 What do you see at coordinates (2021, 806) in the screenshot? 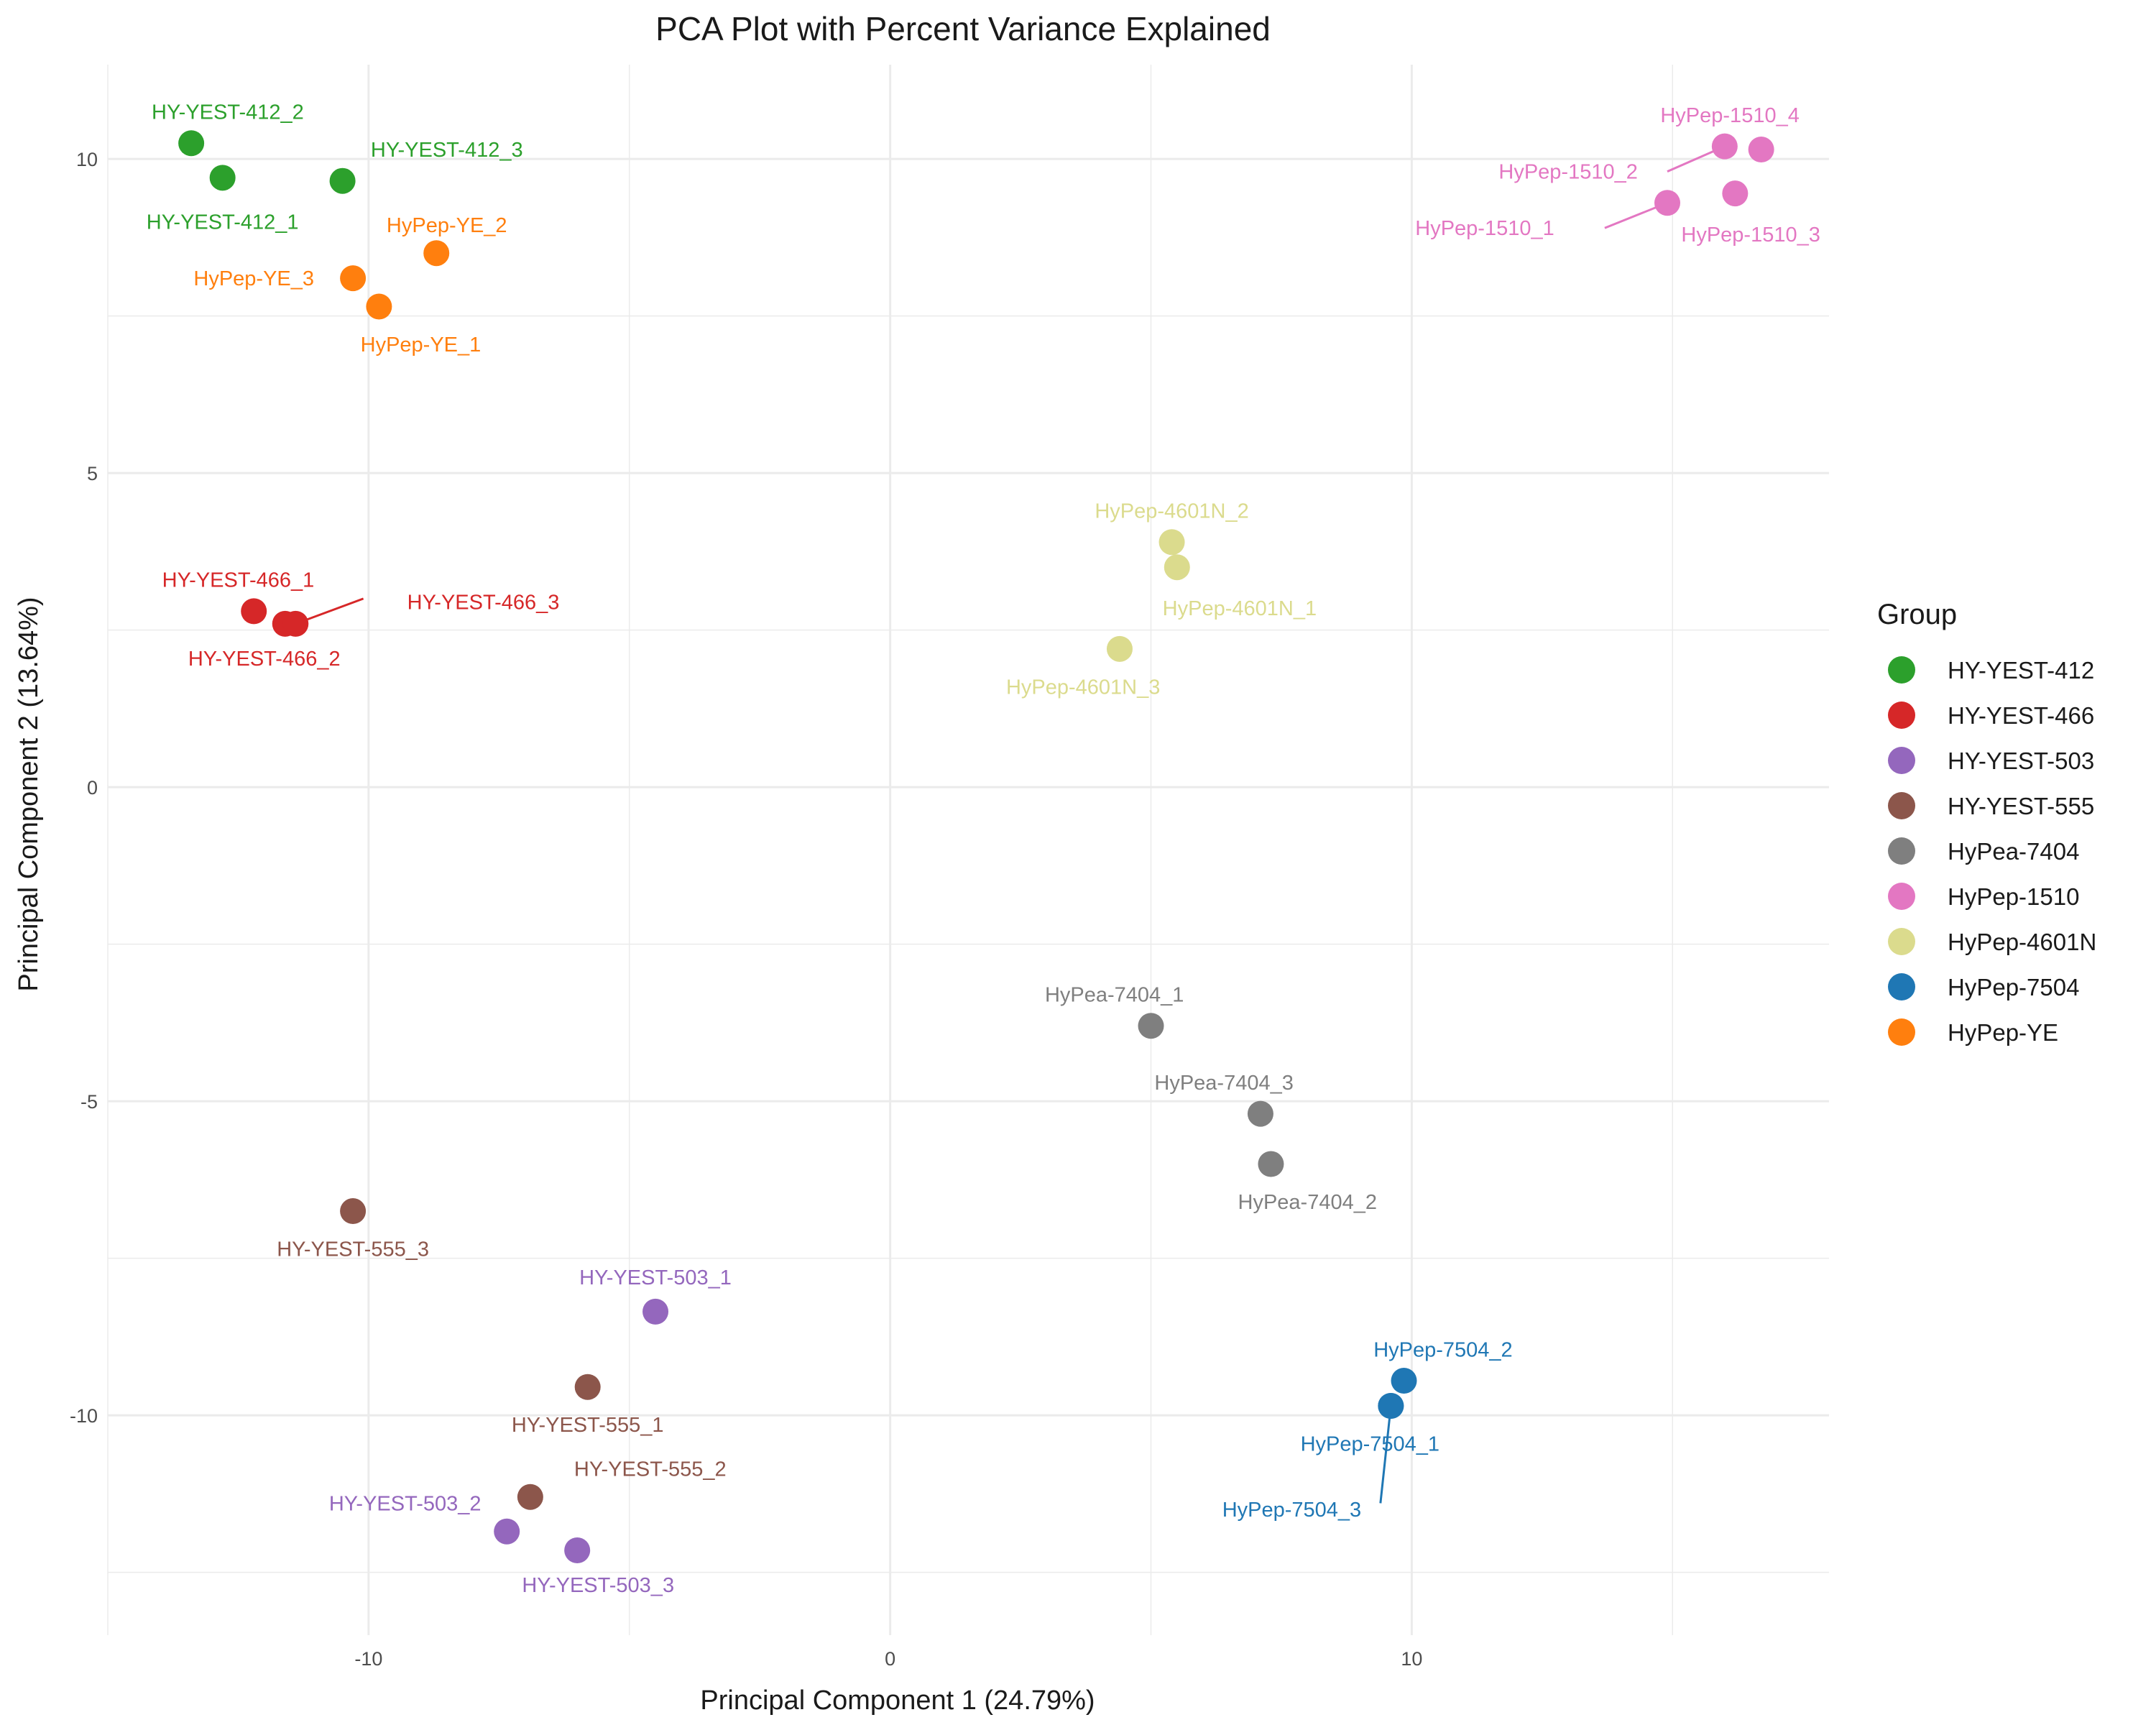
I see `legend-label: HY-YEST-555` at bounding box center [2021, 806].